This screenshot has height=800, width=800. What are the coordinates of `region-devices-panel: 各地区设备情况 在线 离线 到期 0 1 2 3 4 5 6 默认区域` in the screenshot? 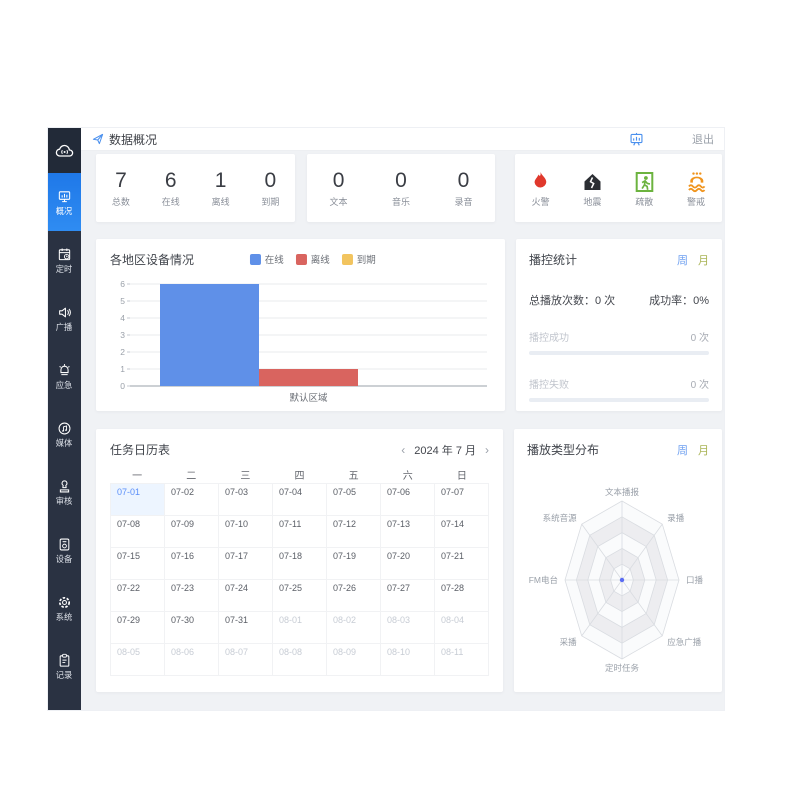 It's located at (300, 325).